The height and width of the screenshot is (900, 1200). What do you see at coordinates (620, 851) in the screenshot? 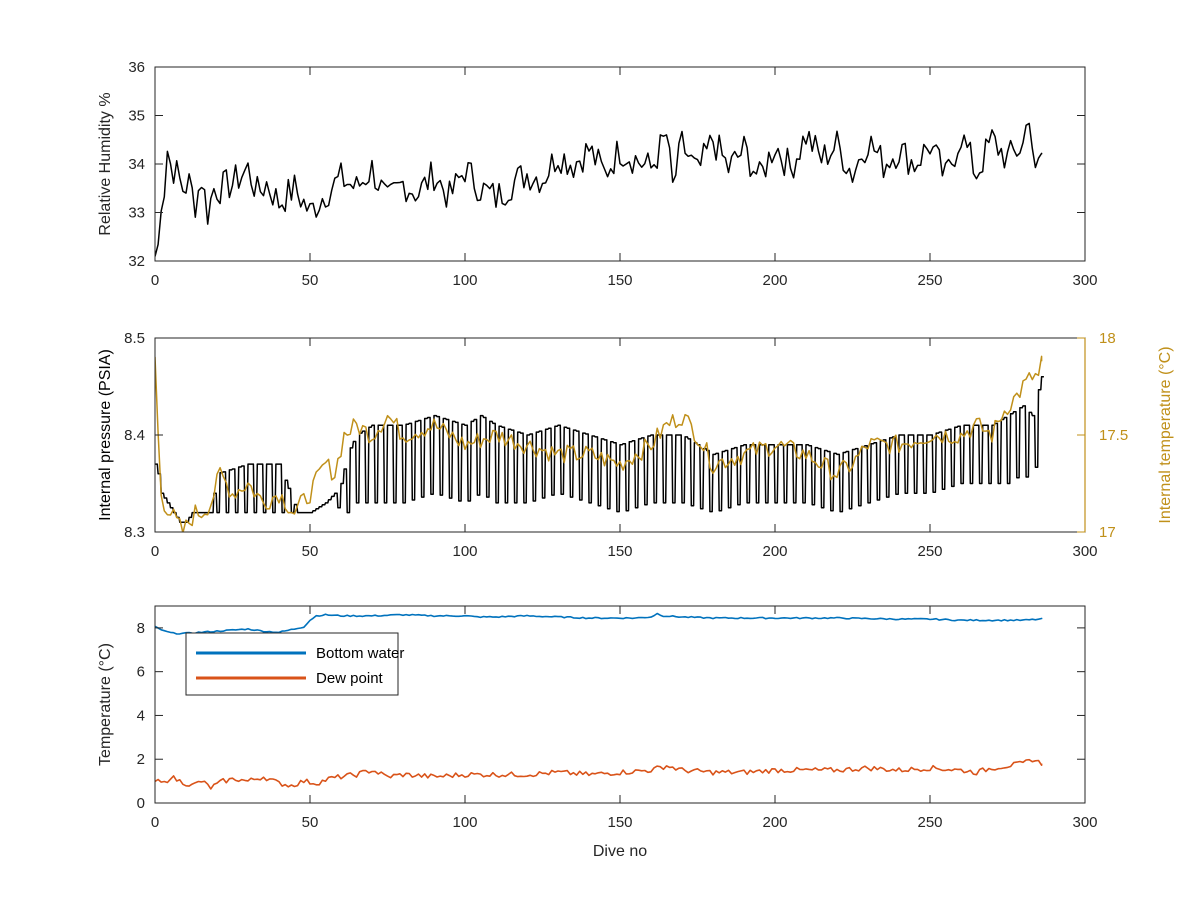
I see `x-axis-label: Dive no` at bounding box center [620, 851].